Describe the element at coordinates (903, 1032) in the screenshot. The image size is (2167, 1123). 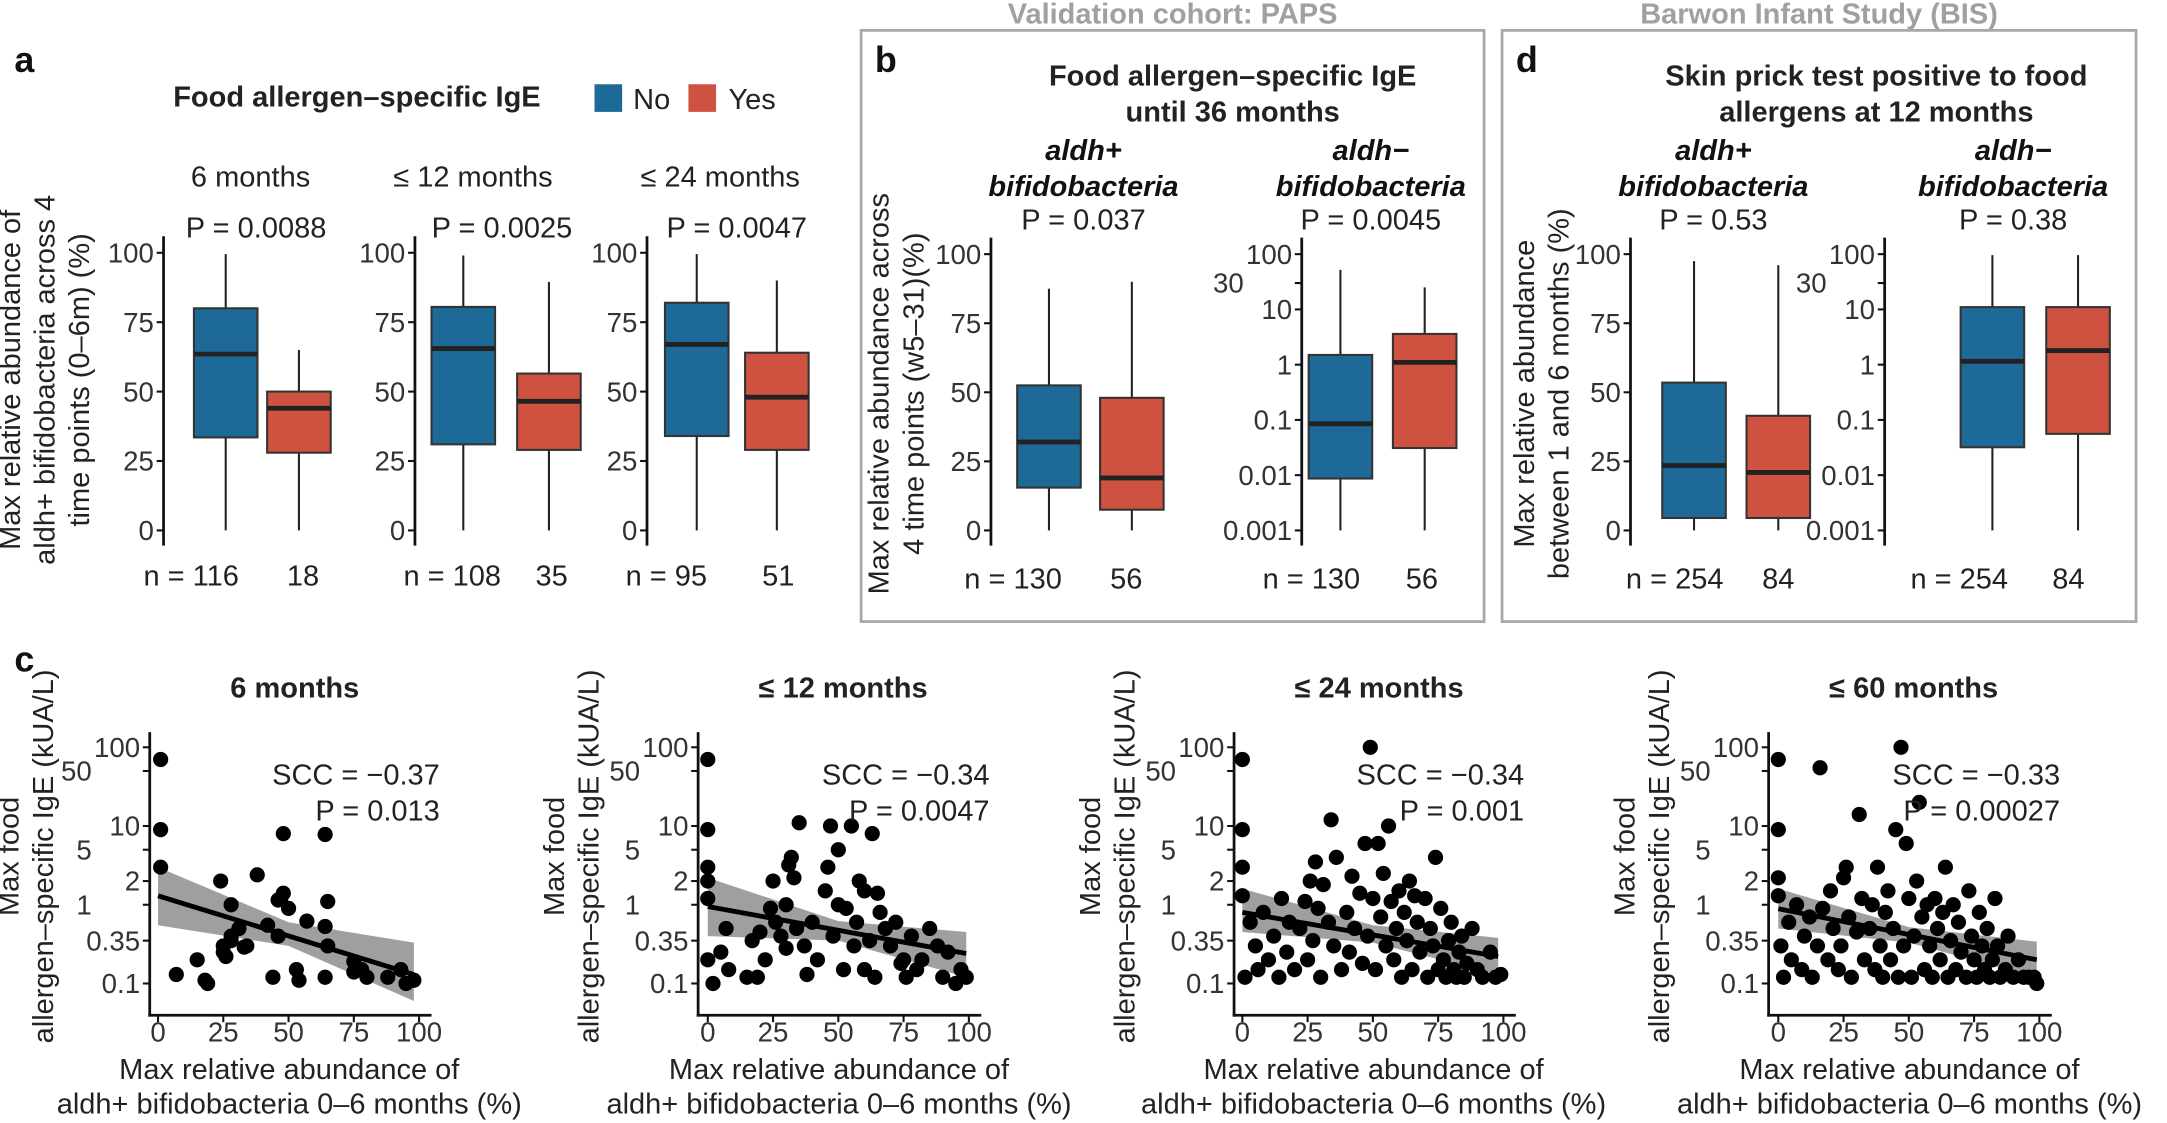
I see `x-tick-label: 75` at that location.